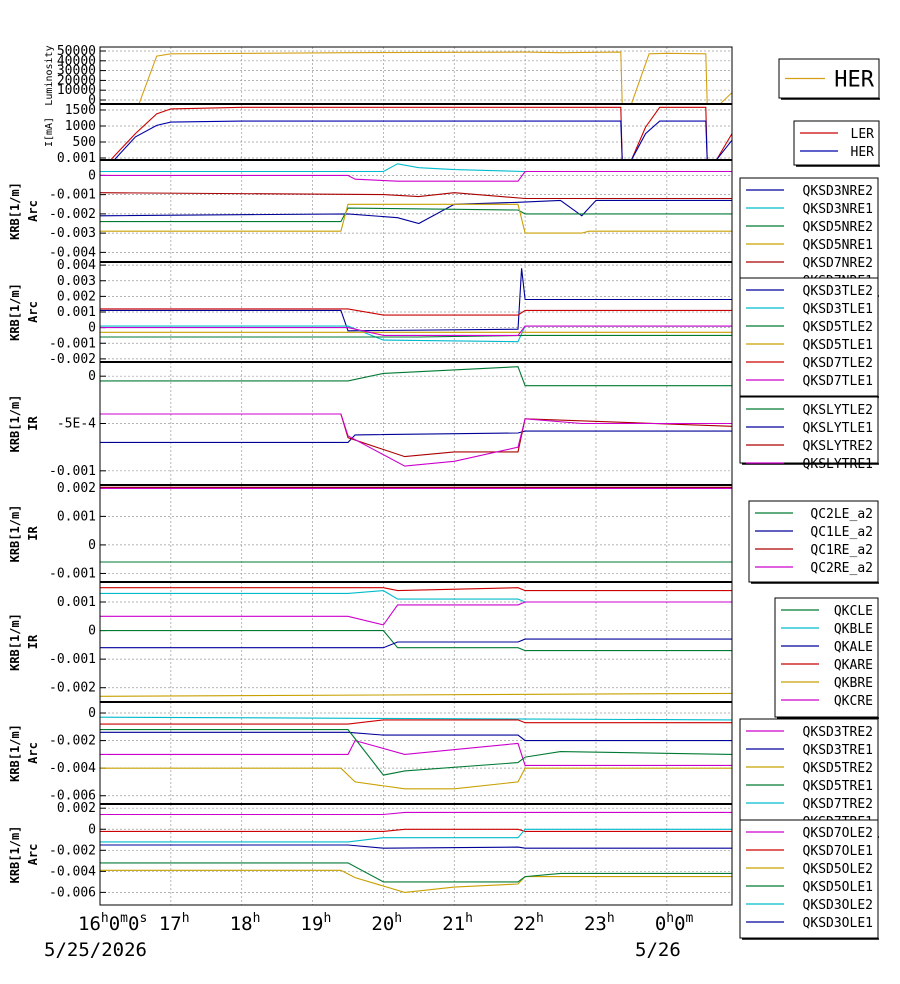  I want to click on y-tick-label: 1500, so click(80, 110).